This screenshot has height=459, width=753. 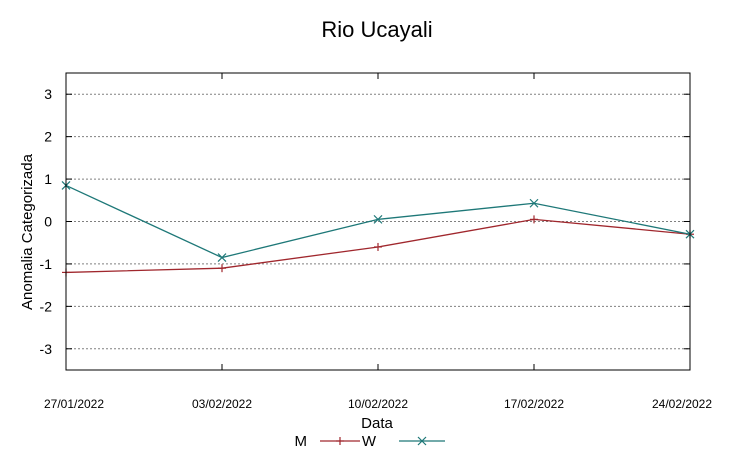 I want to click on y-tick-label: -2, so click(x=46, y=306).